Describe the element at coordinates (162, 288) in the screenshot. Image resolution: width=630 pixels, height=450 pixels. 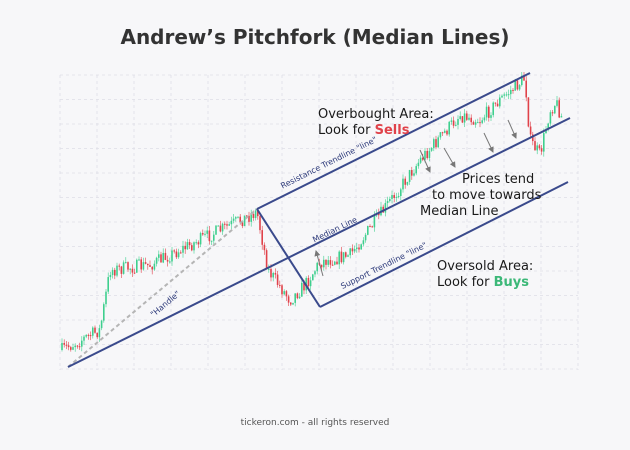
I see `handle-line` at that location.